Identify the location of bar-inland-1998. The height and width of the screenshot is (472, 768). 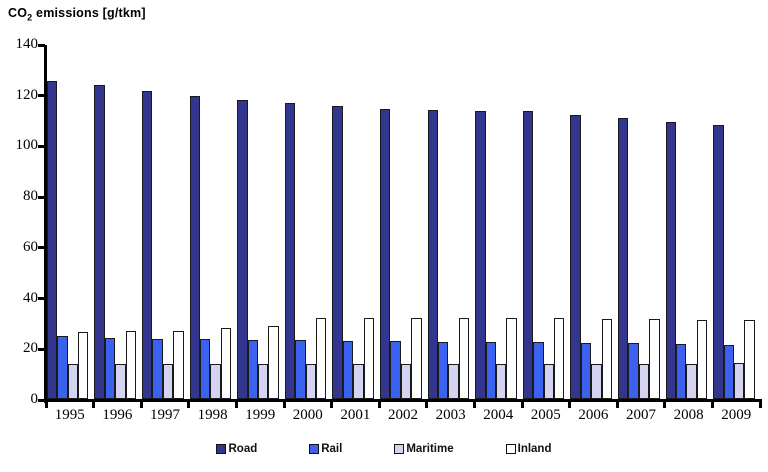
(226, 363).